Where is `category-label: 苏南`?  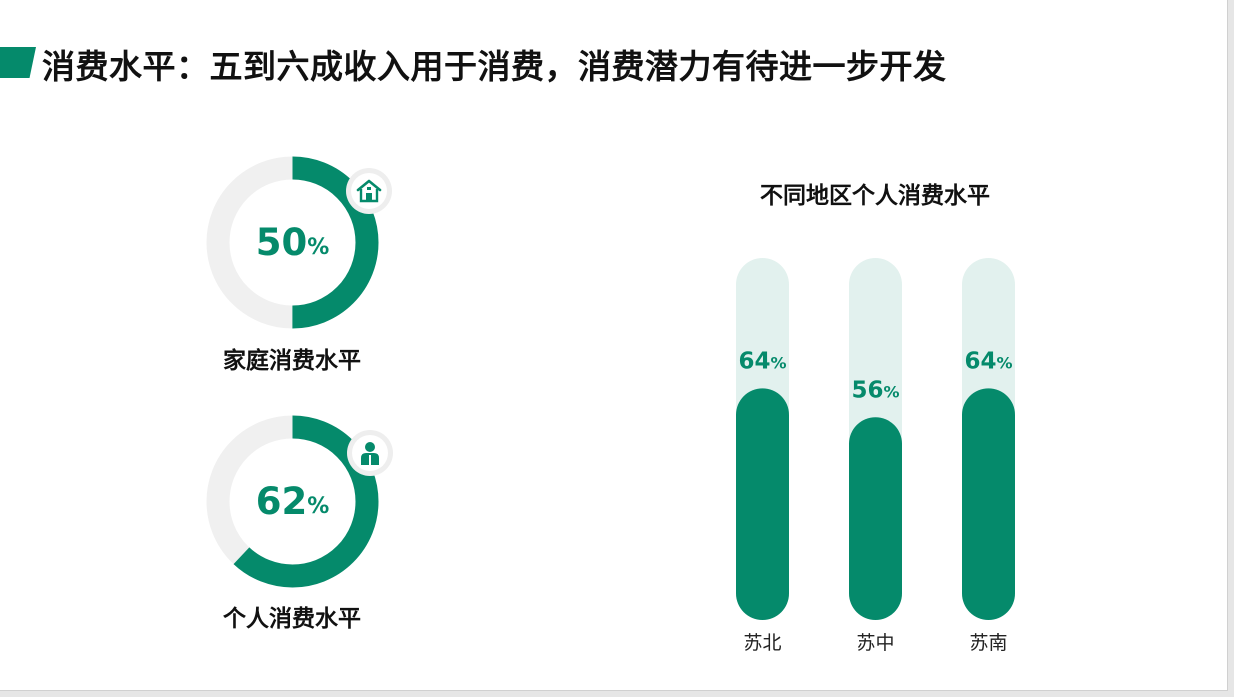
category-label: 苏南 is located at coordinates (988, 643).